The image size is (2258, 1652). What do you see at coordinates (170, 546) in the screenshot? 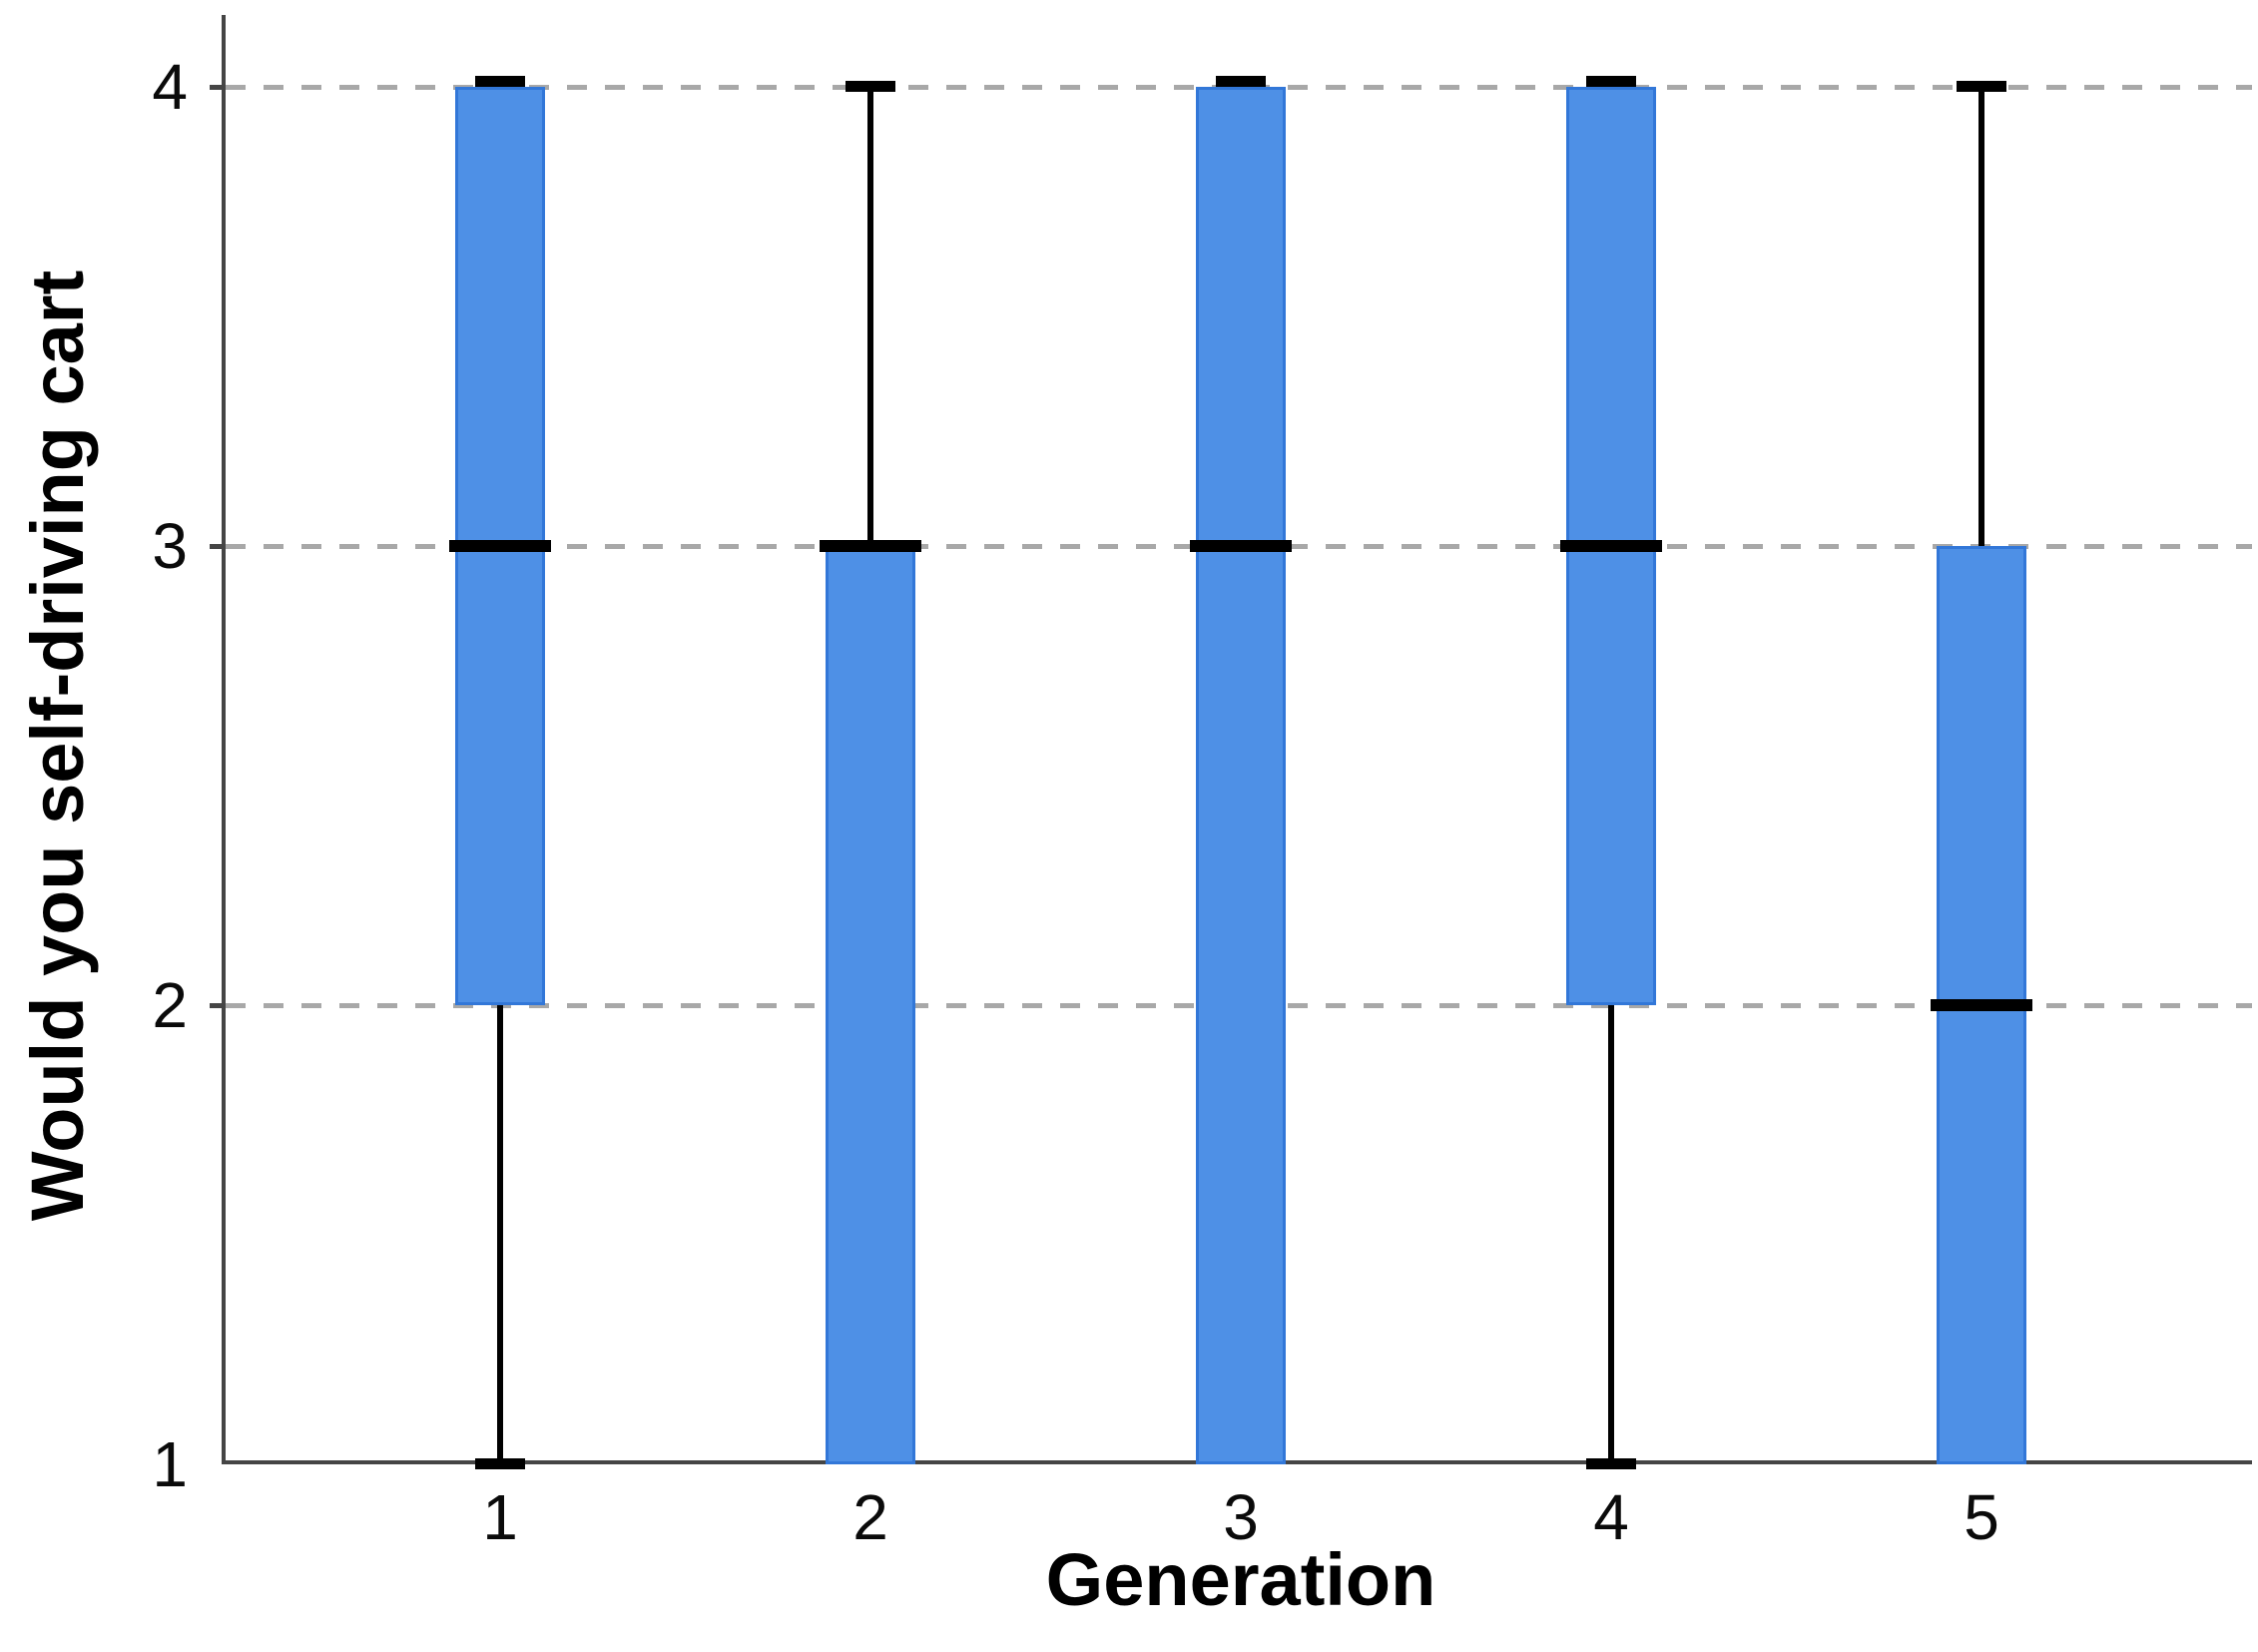
I see `y-tick-label-3: 3` at bounding box center [170, 546].